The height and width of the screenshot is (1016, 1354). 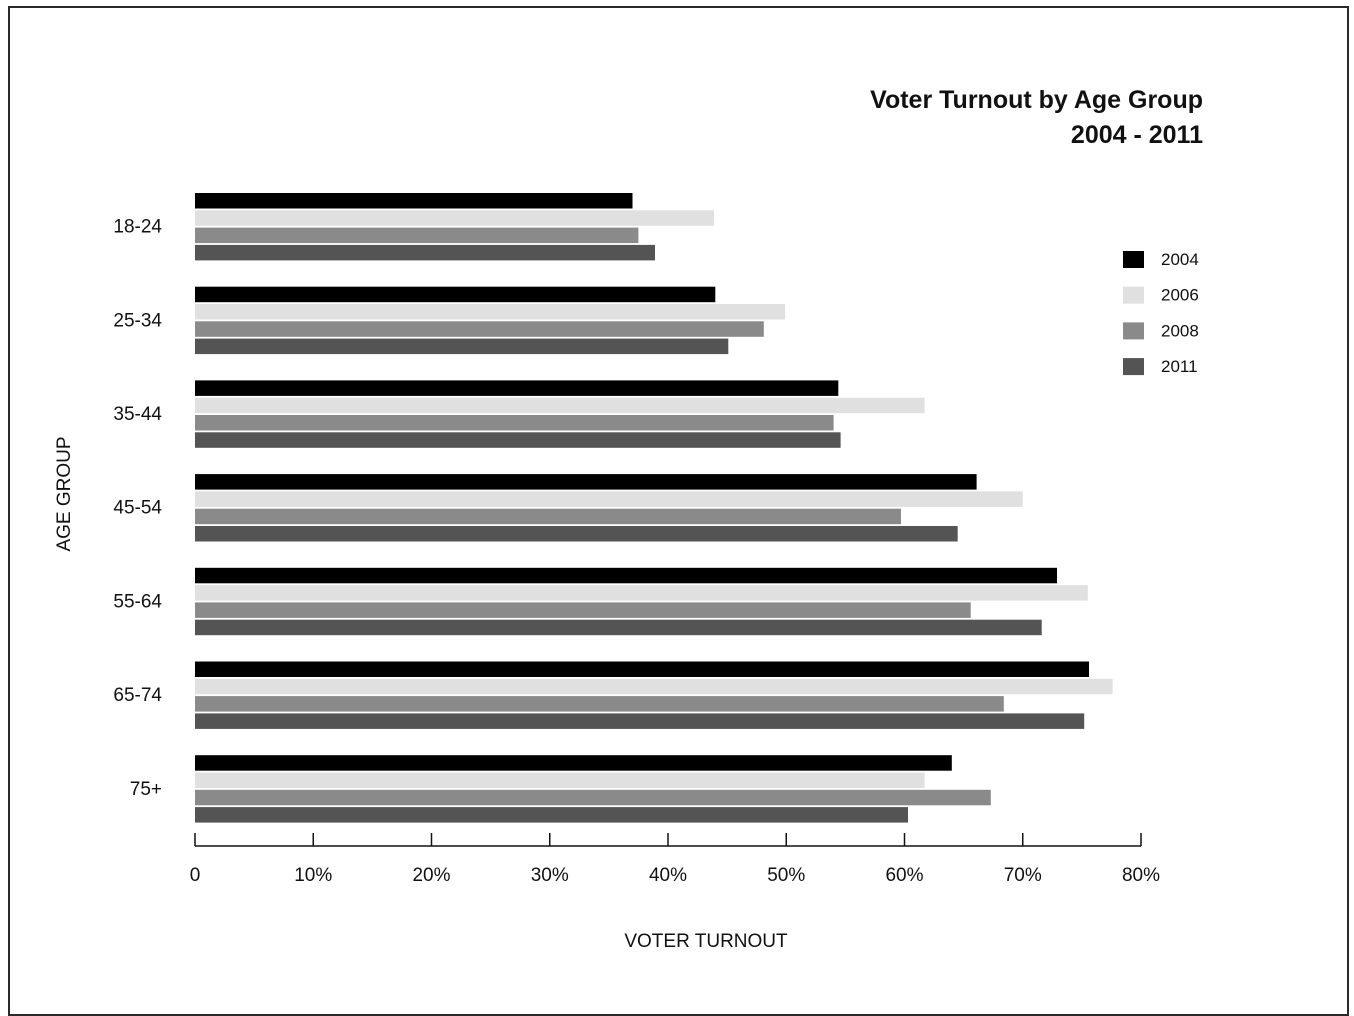 I want to click on x-tick-label: 40%, so click(x=668, y=875).